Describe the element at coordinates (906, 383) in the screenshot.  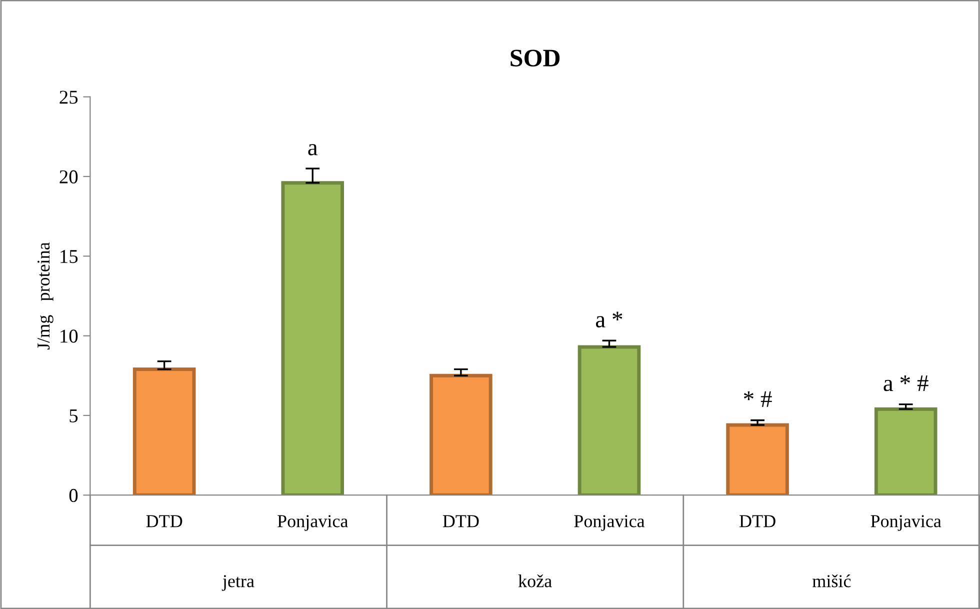
I see `data-label: a * #` at that location.